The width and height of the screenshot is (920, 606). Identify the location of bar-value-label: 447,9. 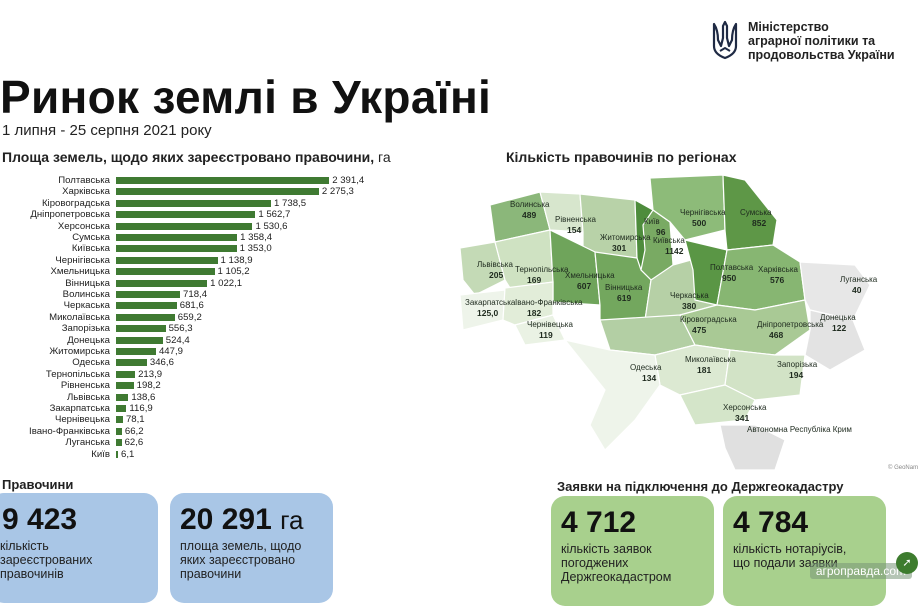
(170, 351).